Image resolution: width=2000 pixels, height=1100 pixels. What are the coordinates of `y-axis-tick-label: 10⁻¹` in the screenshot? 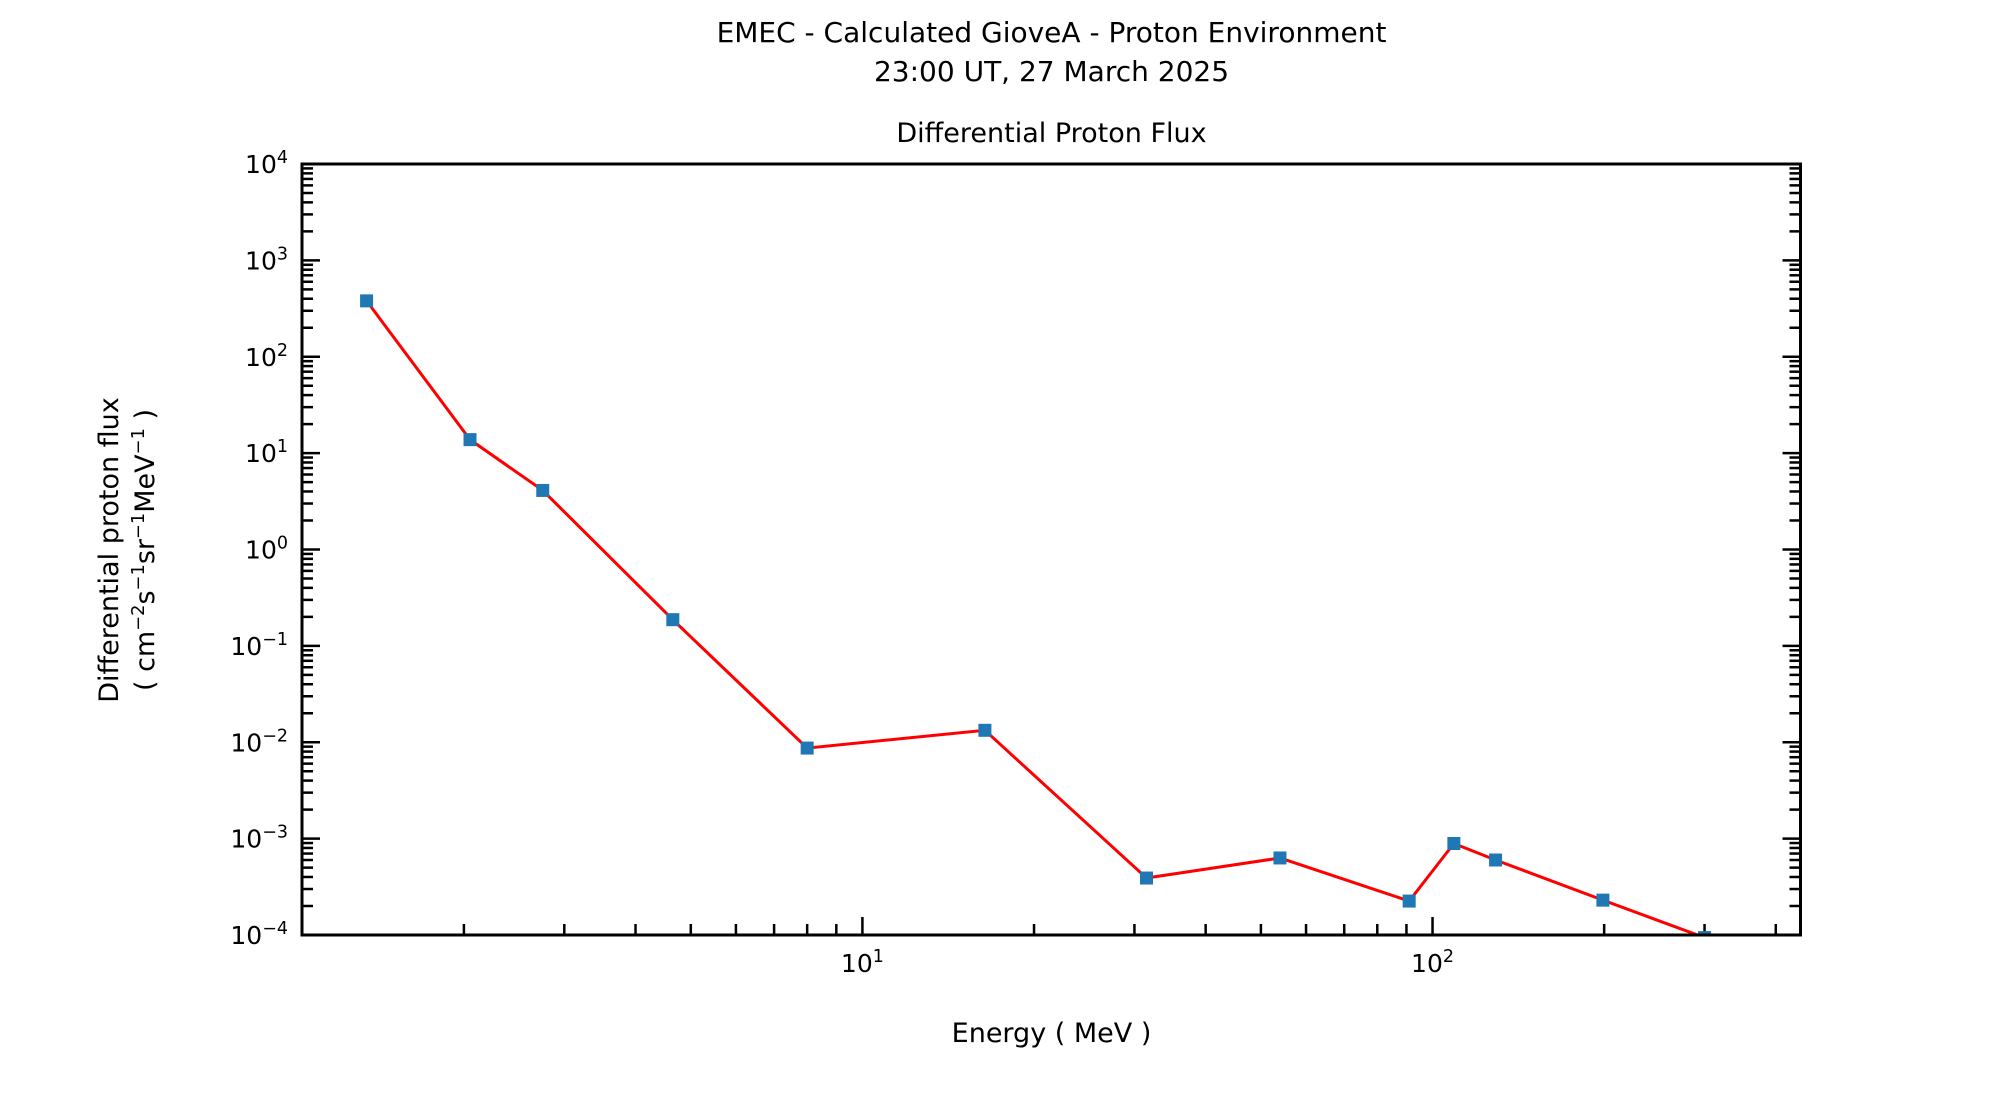 It's located at (259, 645).